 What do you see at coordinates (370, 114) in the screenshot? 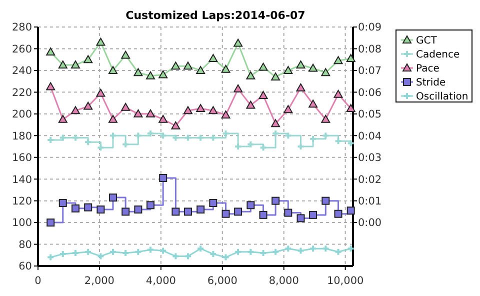
I see `y2-tick-label: 0:05` at bounding box center [370, 114].